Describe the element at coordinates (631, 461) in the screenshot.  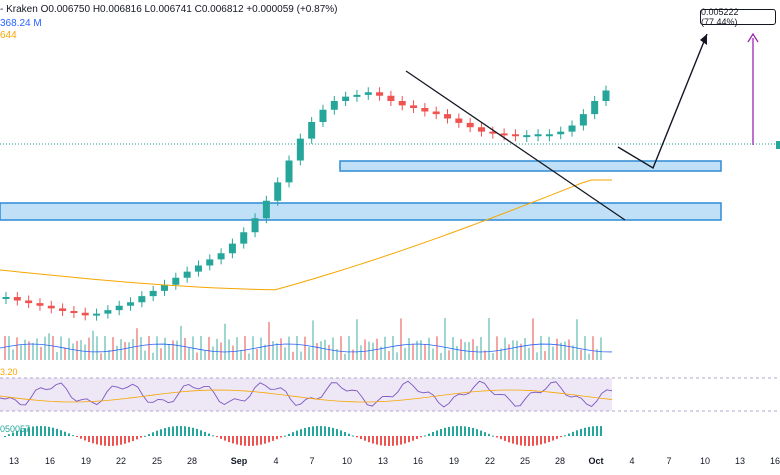
I see `x-tick-label: 4` at that location.